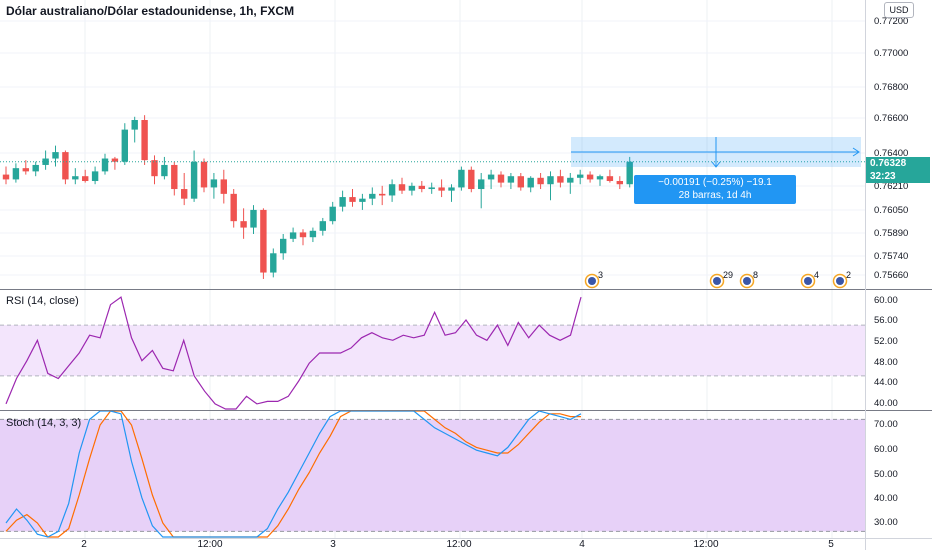  Describe the element at coordinates (42, 301) in the screenshot. I see `rsi-label: RSI (14, close)` at that location.